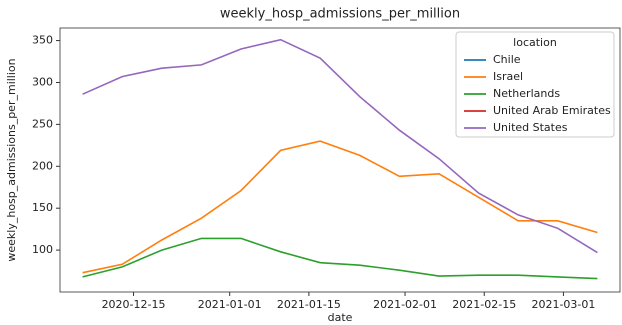 This screenshot has height=325, width=622. Describe the element at coordinates (526, 93) in the screenshot. I see `legend-label: Netherlands` at that location.